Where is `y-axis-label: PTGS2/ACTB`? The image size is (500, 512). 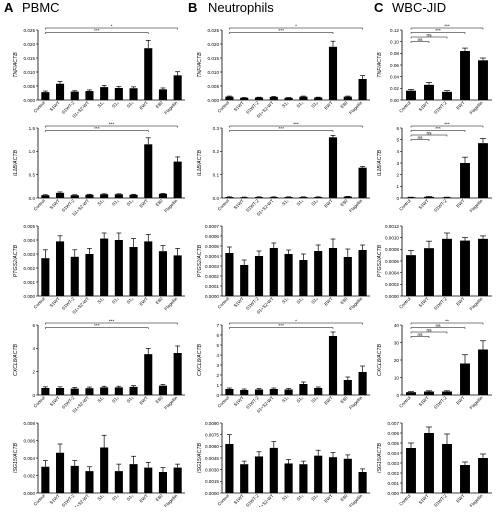 y-axis-label: PTGS2/ACTB is located at coordinates (380, 260).